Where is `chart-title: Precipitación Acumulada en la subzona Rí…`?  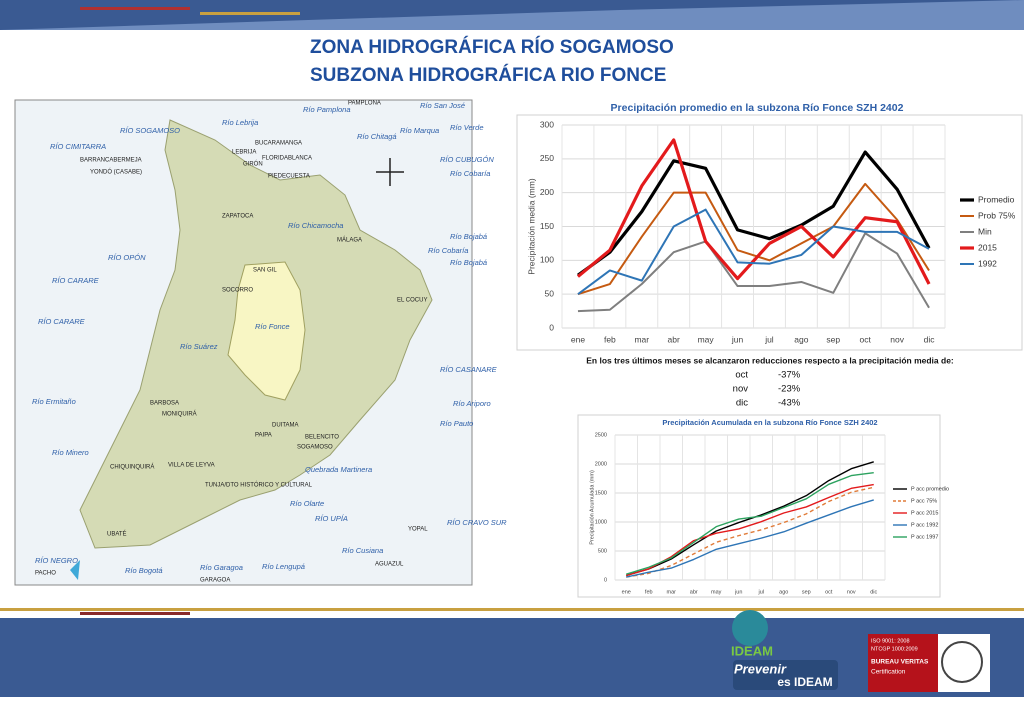
chart-title: Precipitación Acumulada en la subzona Rí… is located at coordinates (769, 422).